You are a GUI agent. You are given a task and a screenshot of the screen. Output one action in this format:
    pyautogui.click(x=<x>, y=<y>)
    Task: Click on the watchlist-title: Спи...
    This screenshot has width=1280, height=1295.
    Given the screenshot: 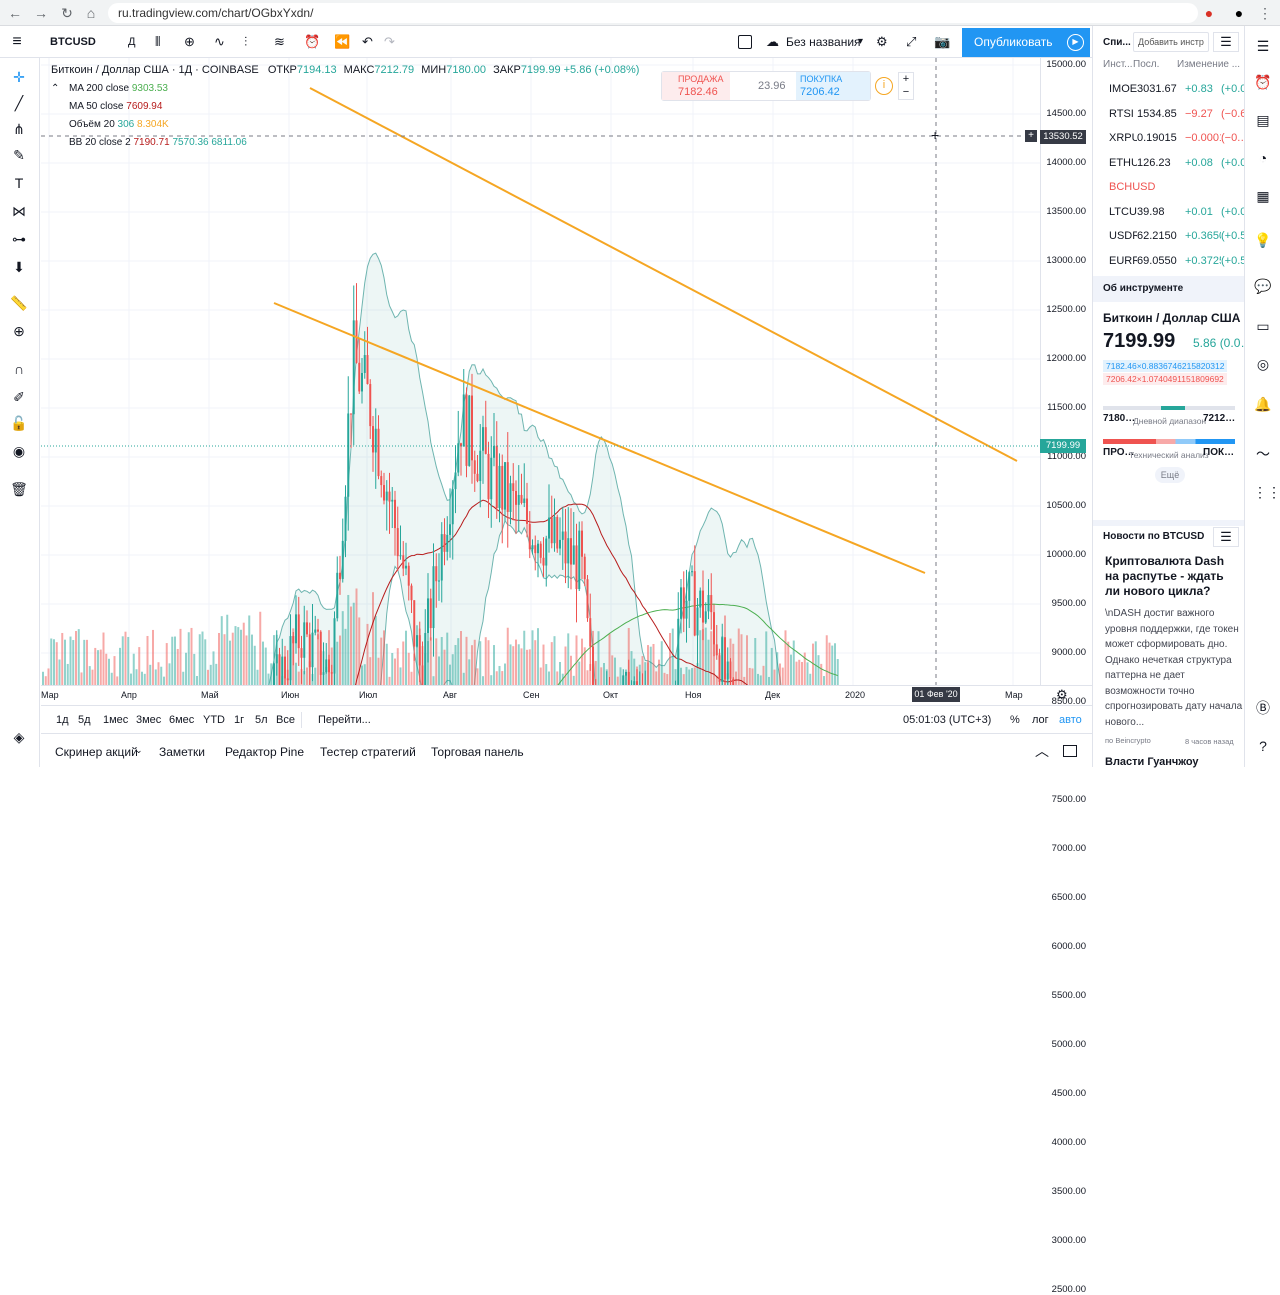 What is the action you would take?
    pyautogui.click(x=1117, y=42)
    